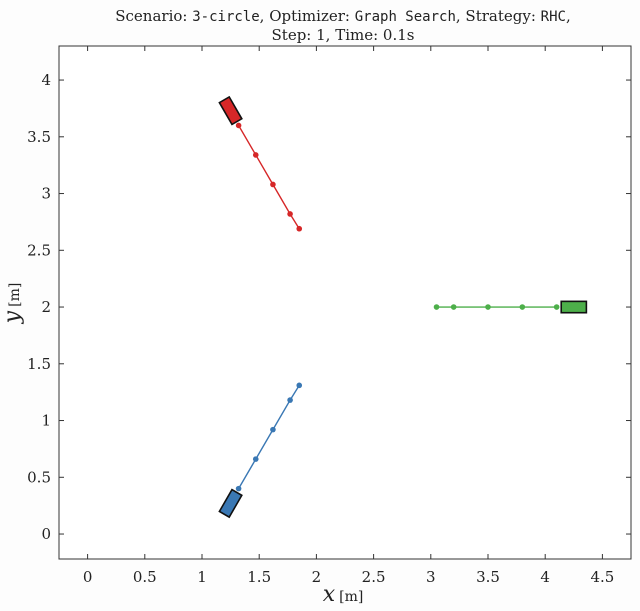 This screenshot has width=640, height=611. What do you see at coordinates (602, 577) in the screenshot?
I see `x-tick-label: 4.5` at bounding box center [602, 577].